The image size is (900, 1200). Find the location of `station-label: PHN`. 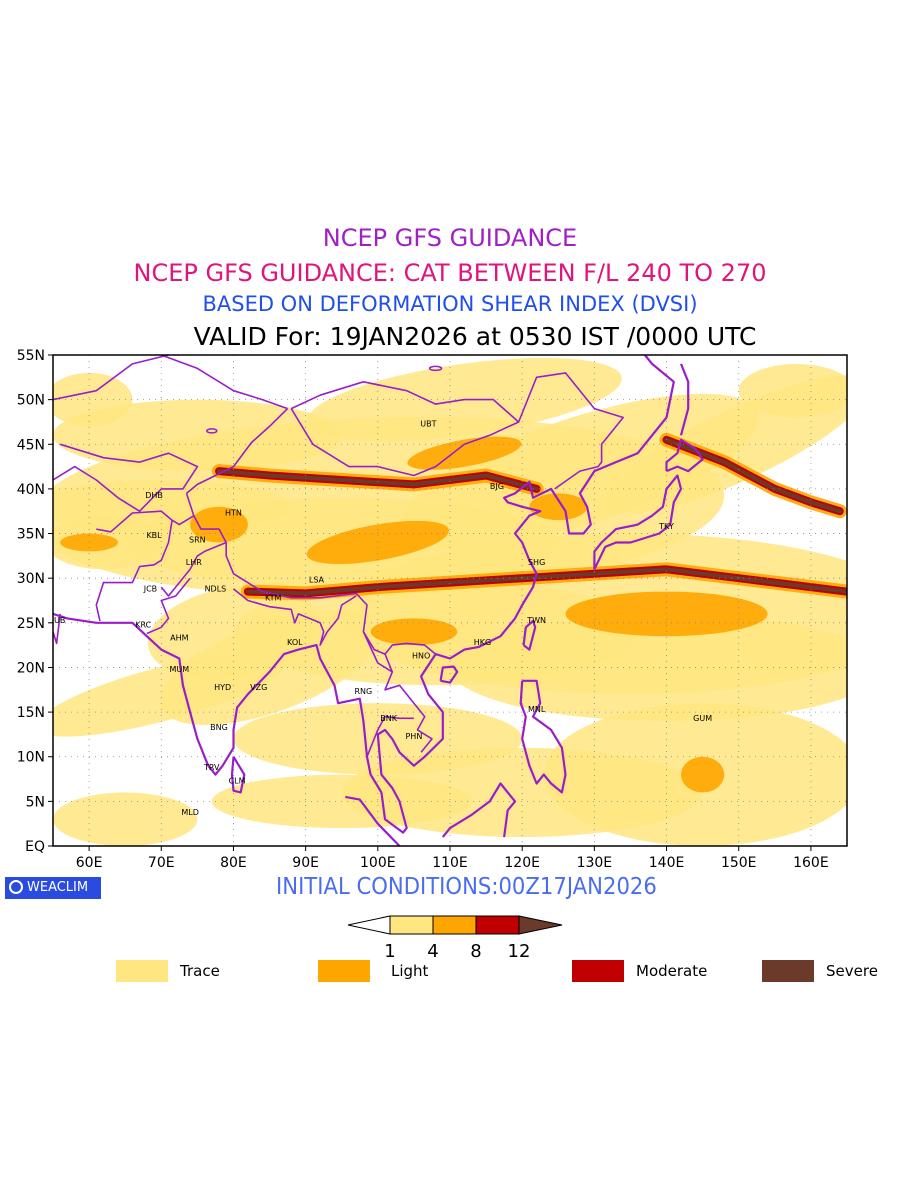

station-label: PHN is located at coordinates (413, 736).